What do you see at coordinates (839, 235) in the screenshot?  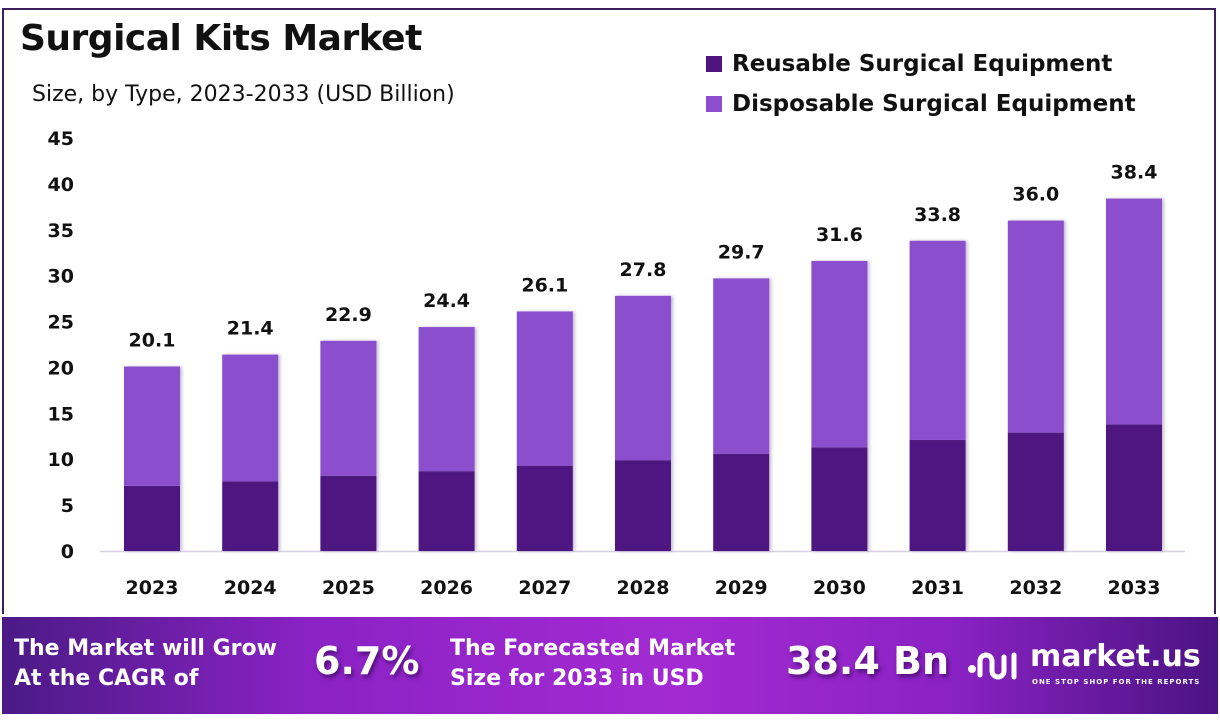 I see `bar-total-label: 31.6` at bounding box center [839, 235].